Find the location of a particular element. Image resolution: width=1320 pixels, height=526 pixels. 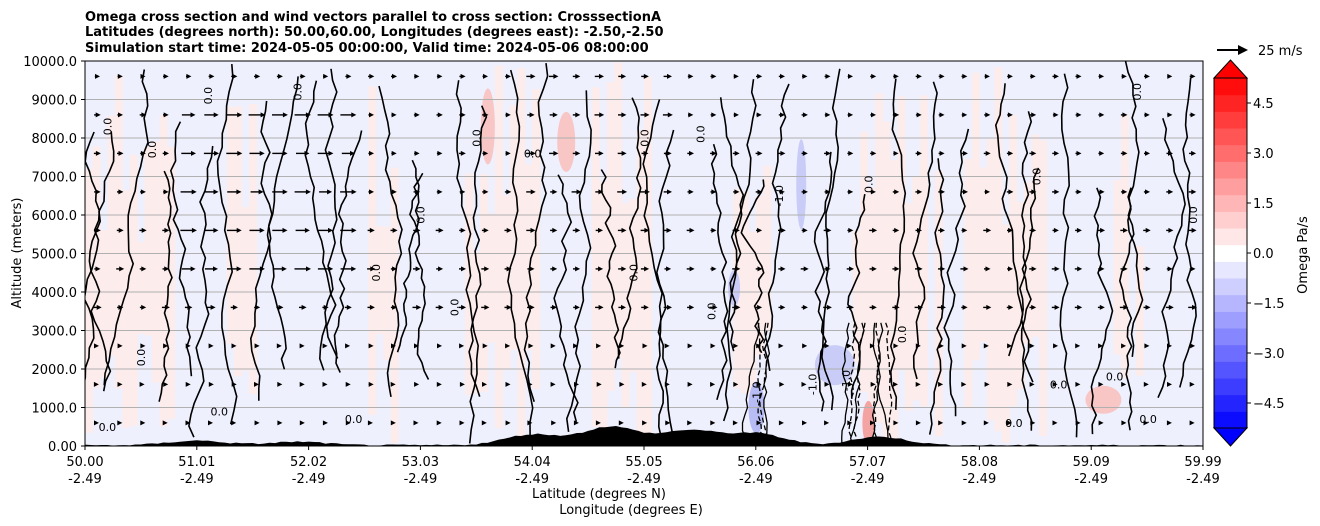

y-axis-label: Altitude (meters) is located at coordinates (17, 253).